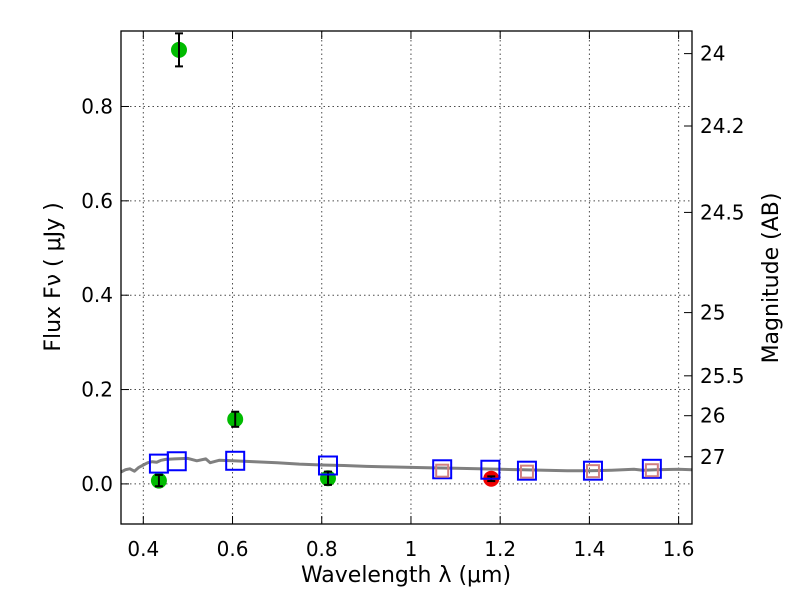  I want to click on y-tick-label: 0.8, so click(97, 106).